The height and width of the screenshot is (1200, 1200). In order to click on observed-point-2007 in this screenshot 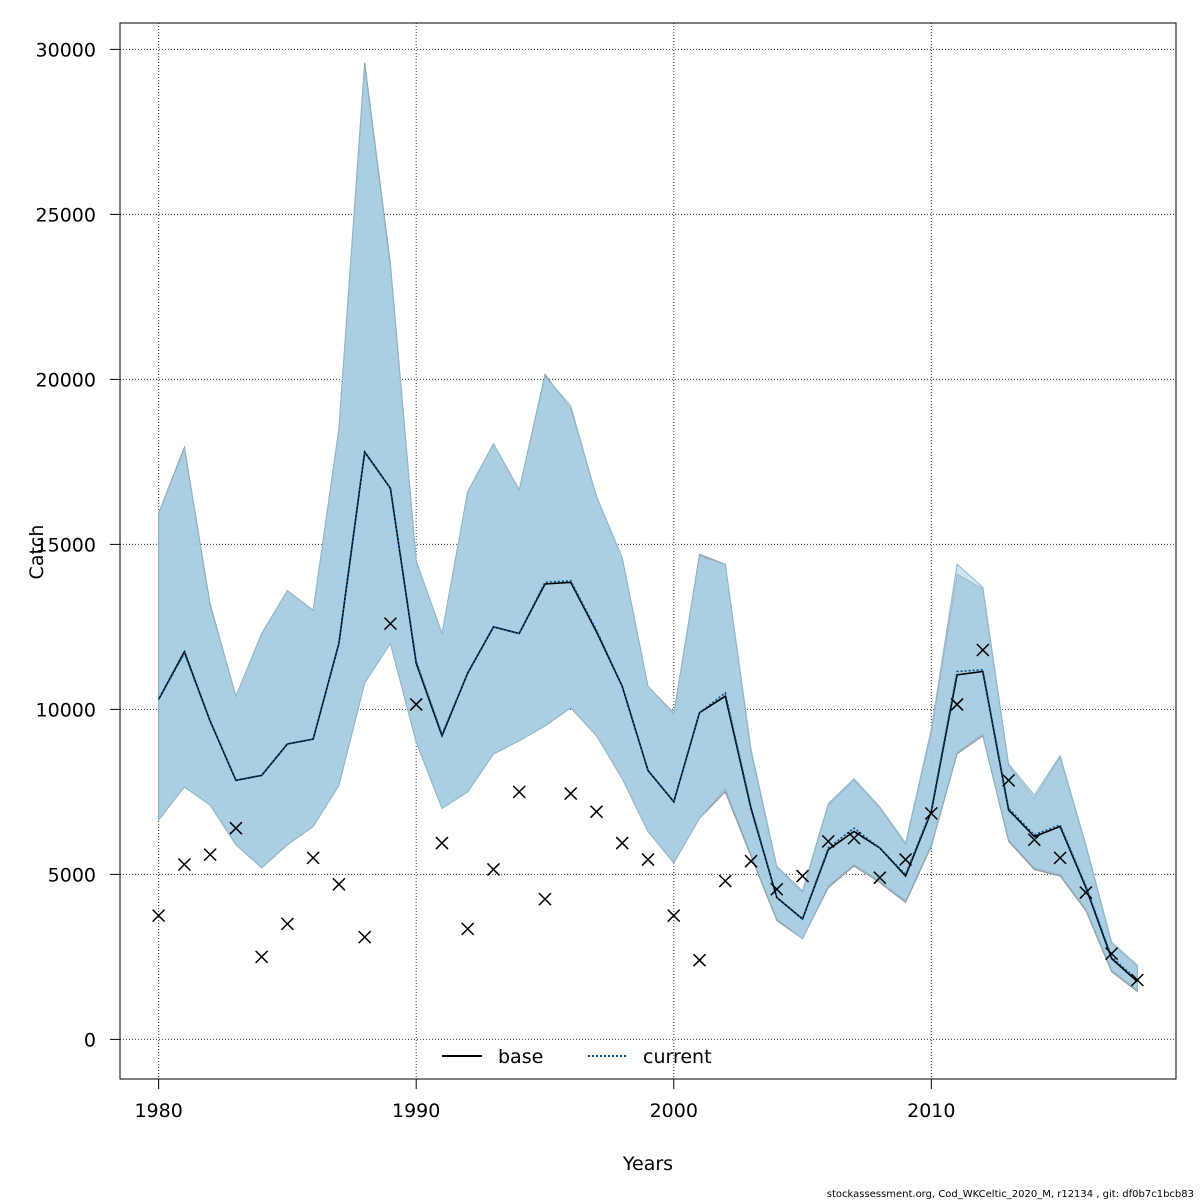, I will do `click(854, 838)`.